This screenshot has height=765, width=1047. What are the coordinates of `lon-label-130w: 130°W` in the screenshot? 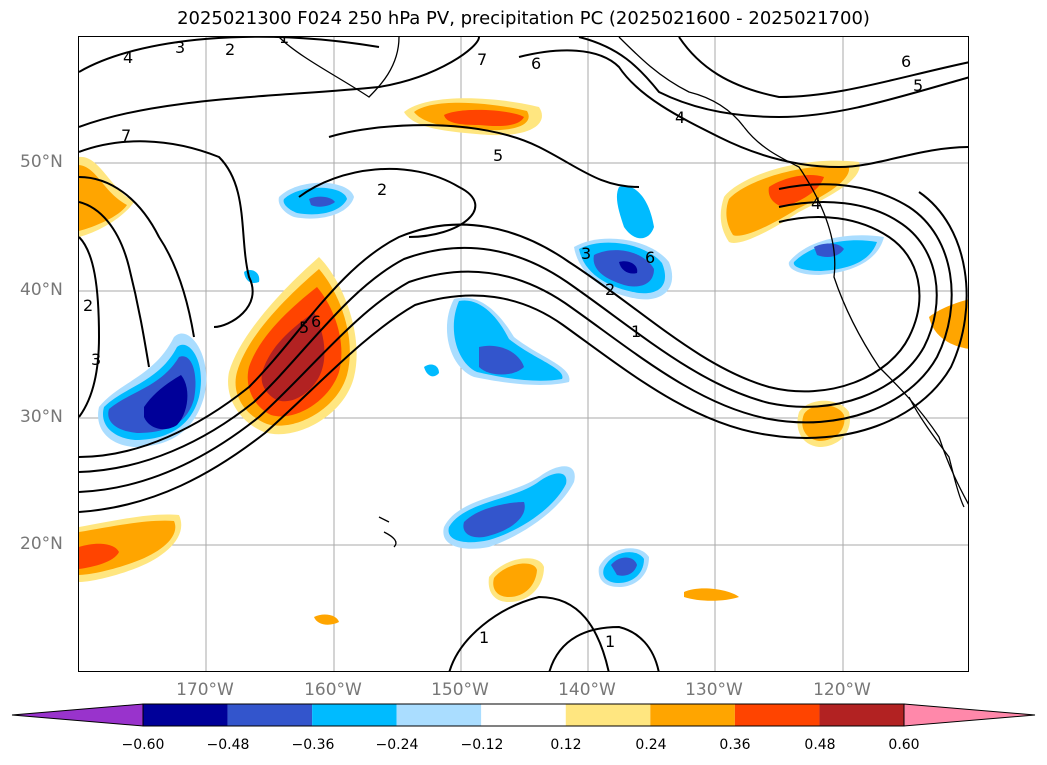 It's located at (714, 690).